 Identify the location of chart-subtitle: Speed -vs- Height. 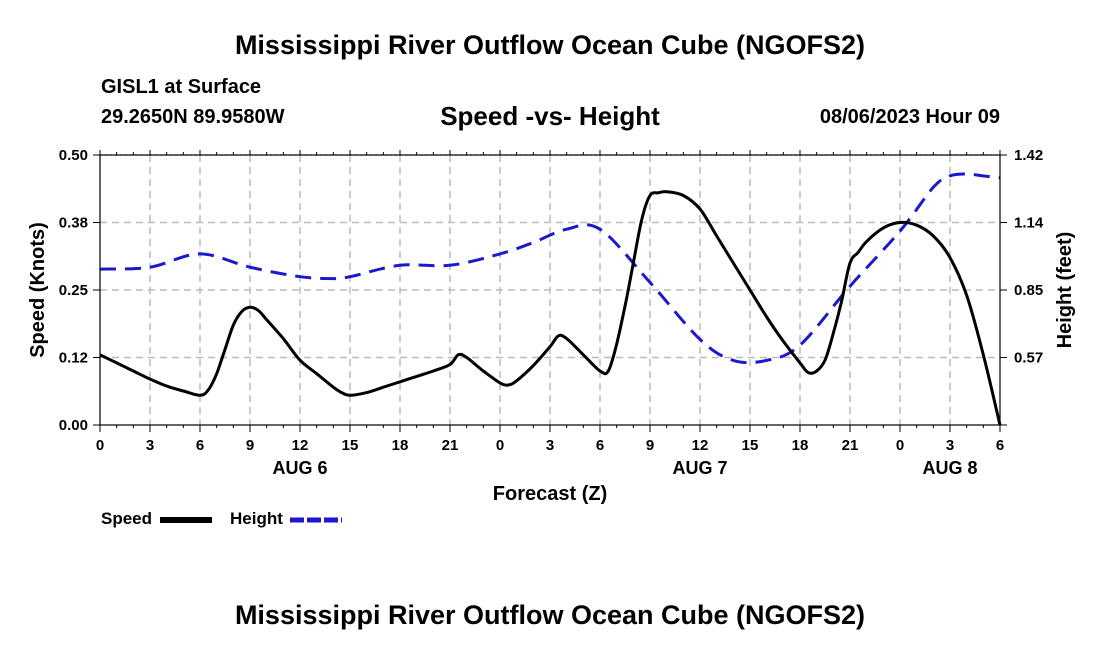
(550, 116).